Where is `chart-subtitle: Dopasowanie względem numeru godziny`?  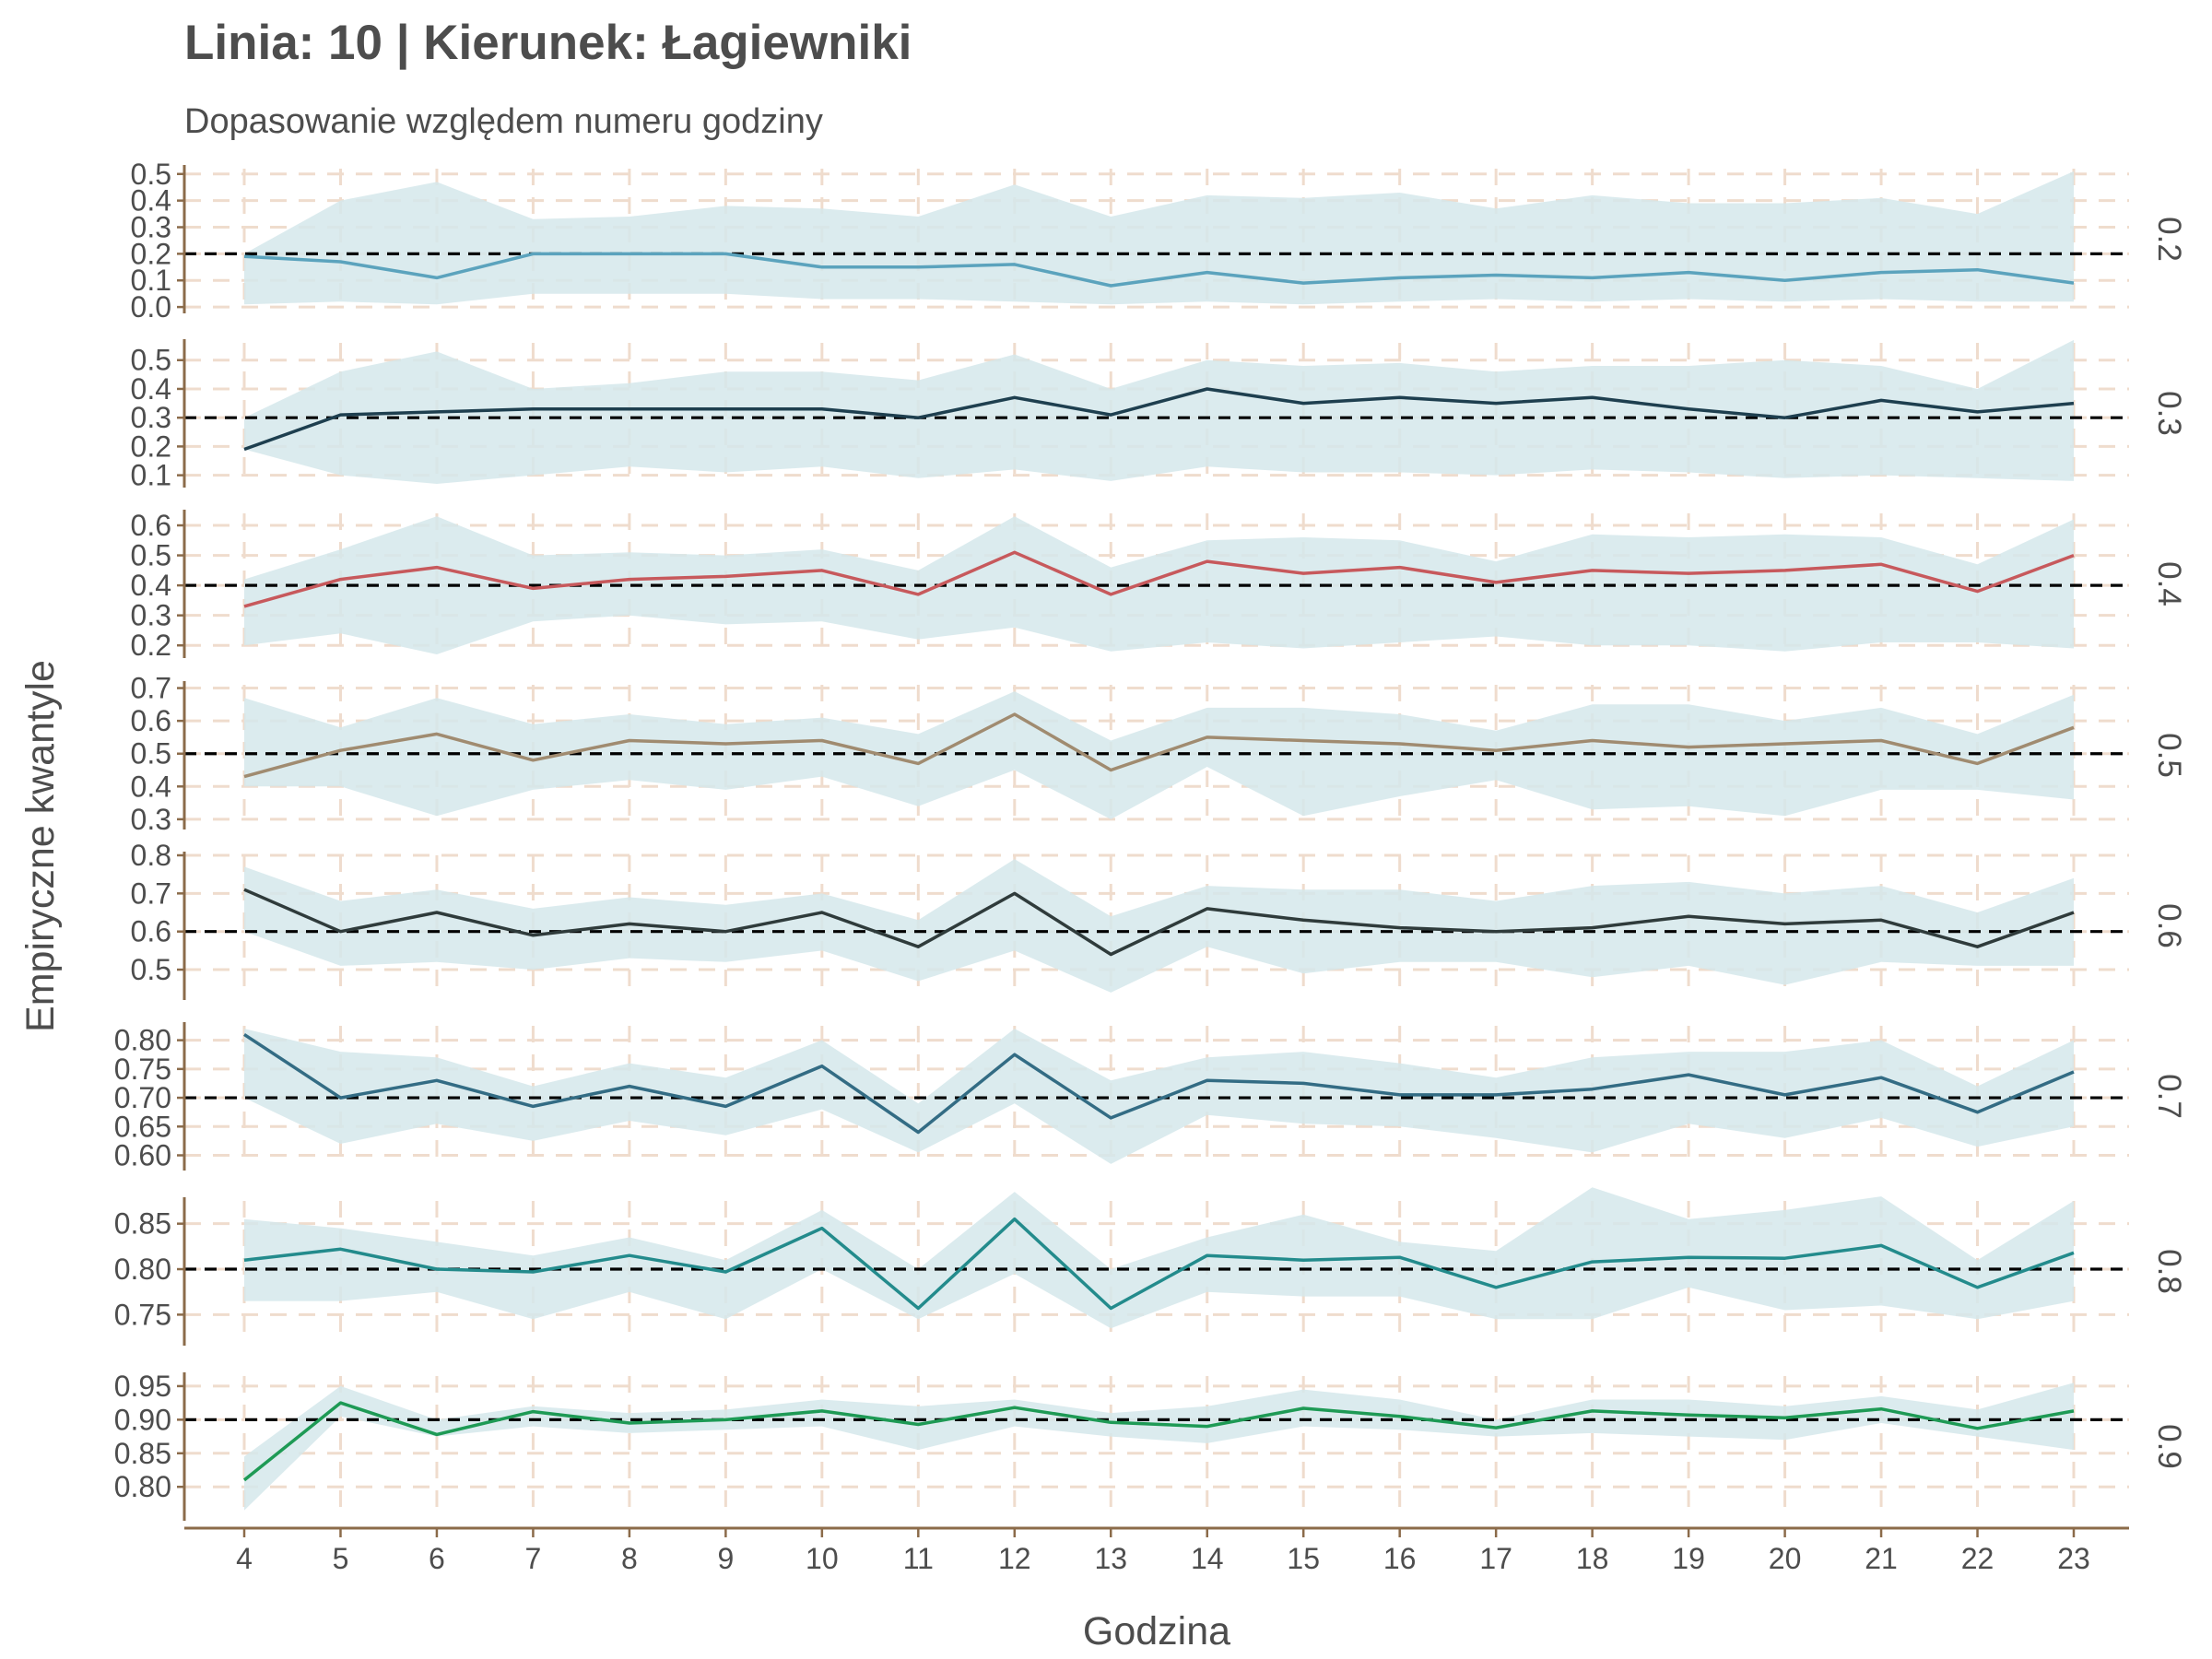 chart-subtitle: Dopasowanie względem numeru godziny is located at coordinates (503, 121).